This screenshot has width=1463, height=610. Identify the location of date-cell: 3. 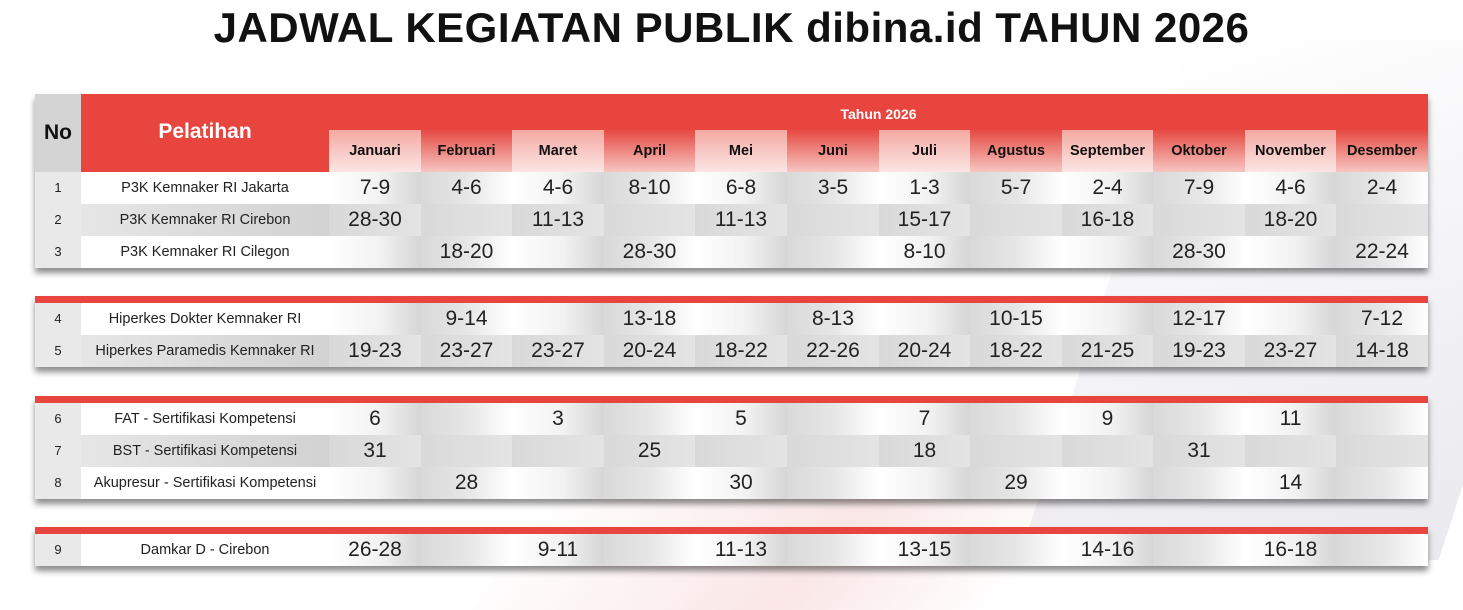
(558, 419).